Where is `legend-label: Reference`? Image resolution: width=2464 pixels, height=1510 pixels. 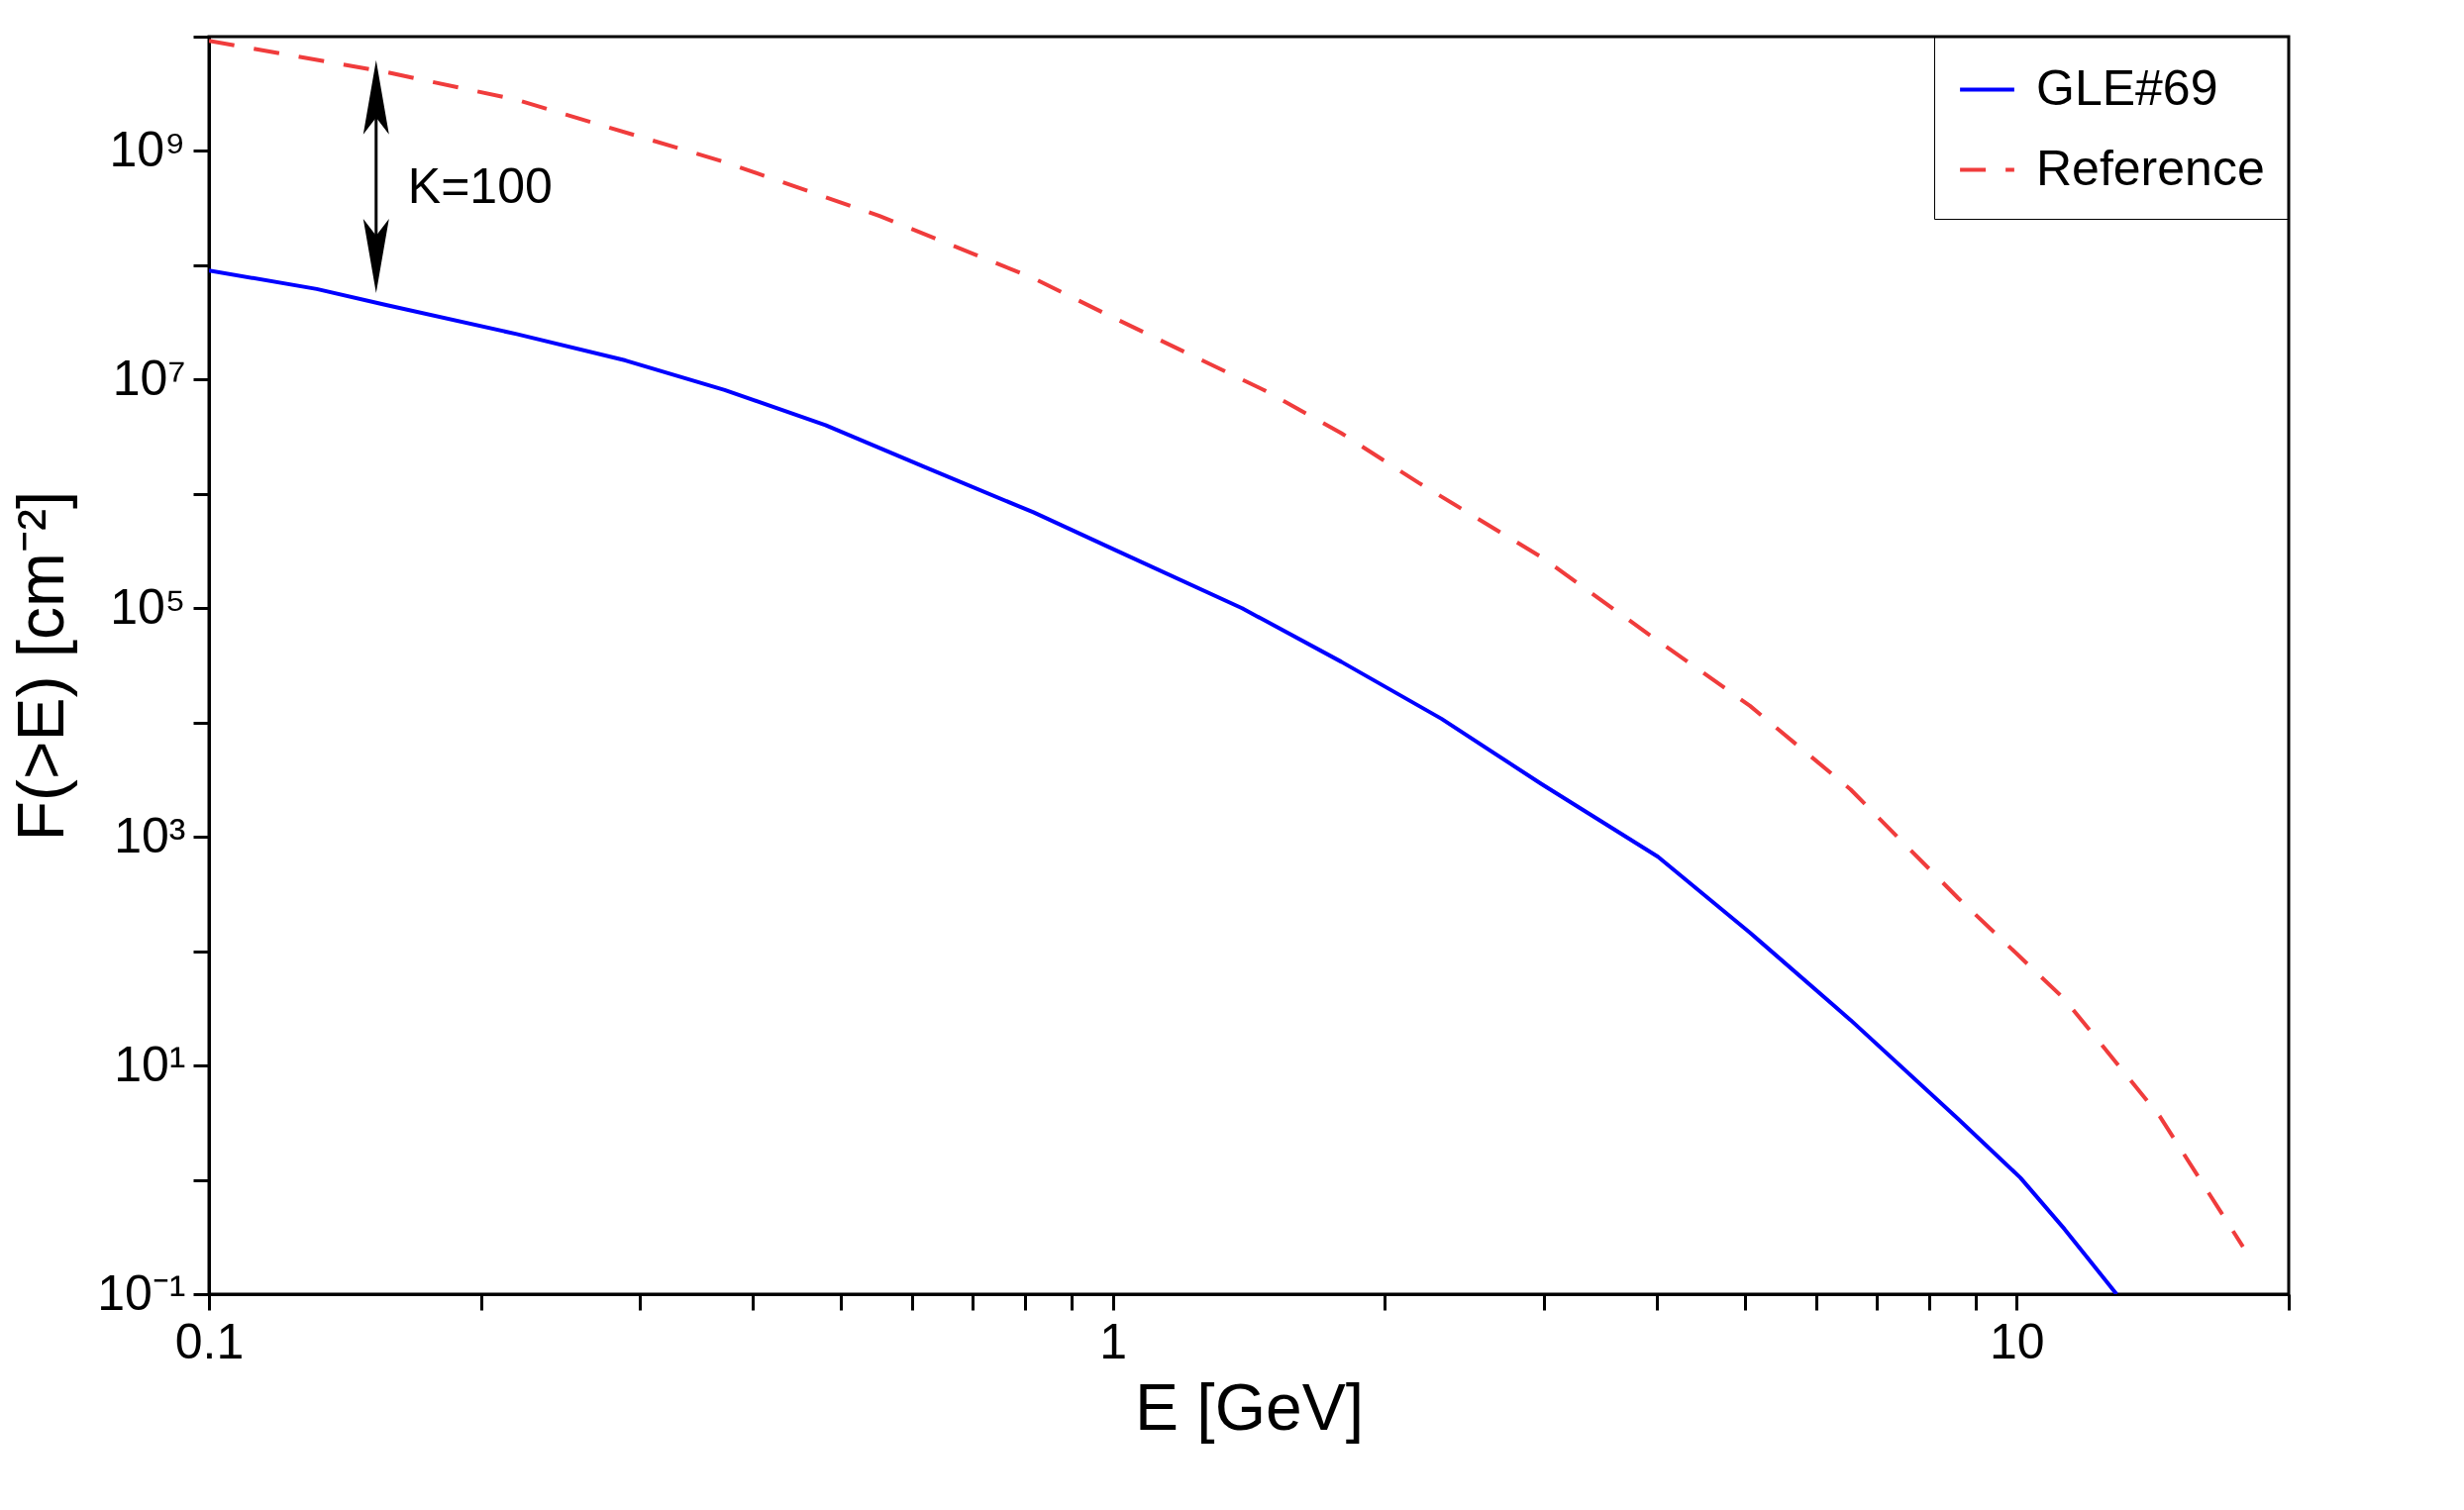 legend-label: Reference is located at coordinates (2151, 168).